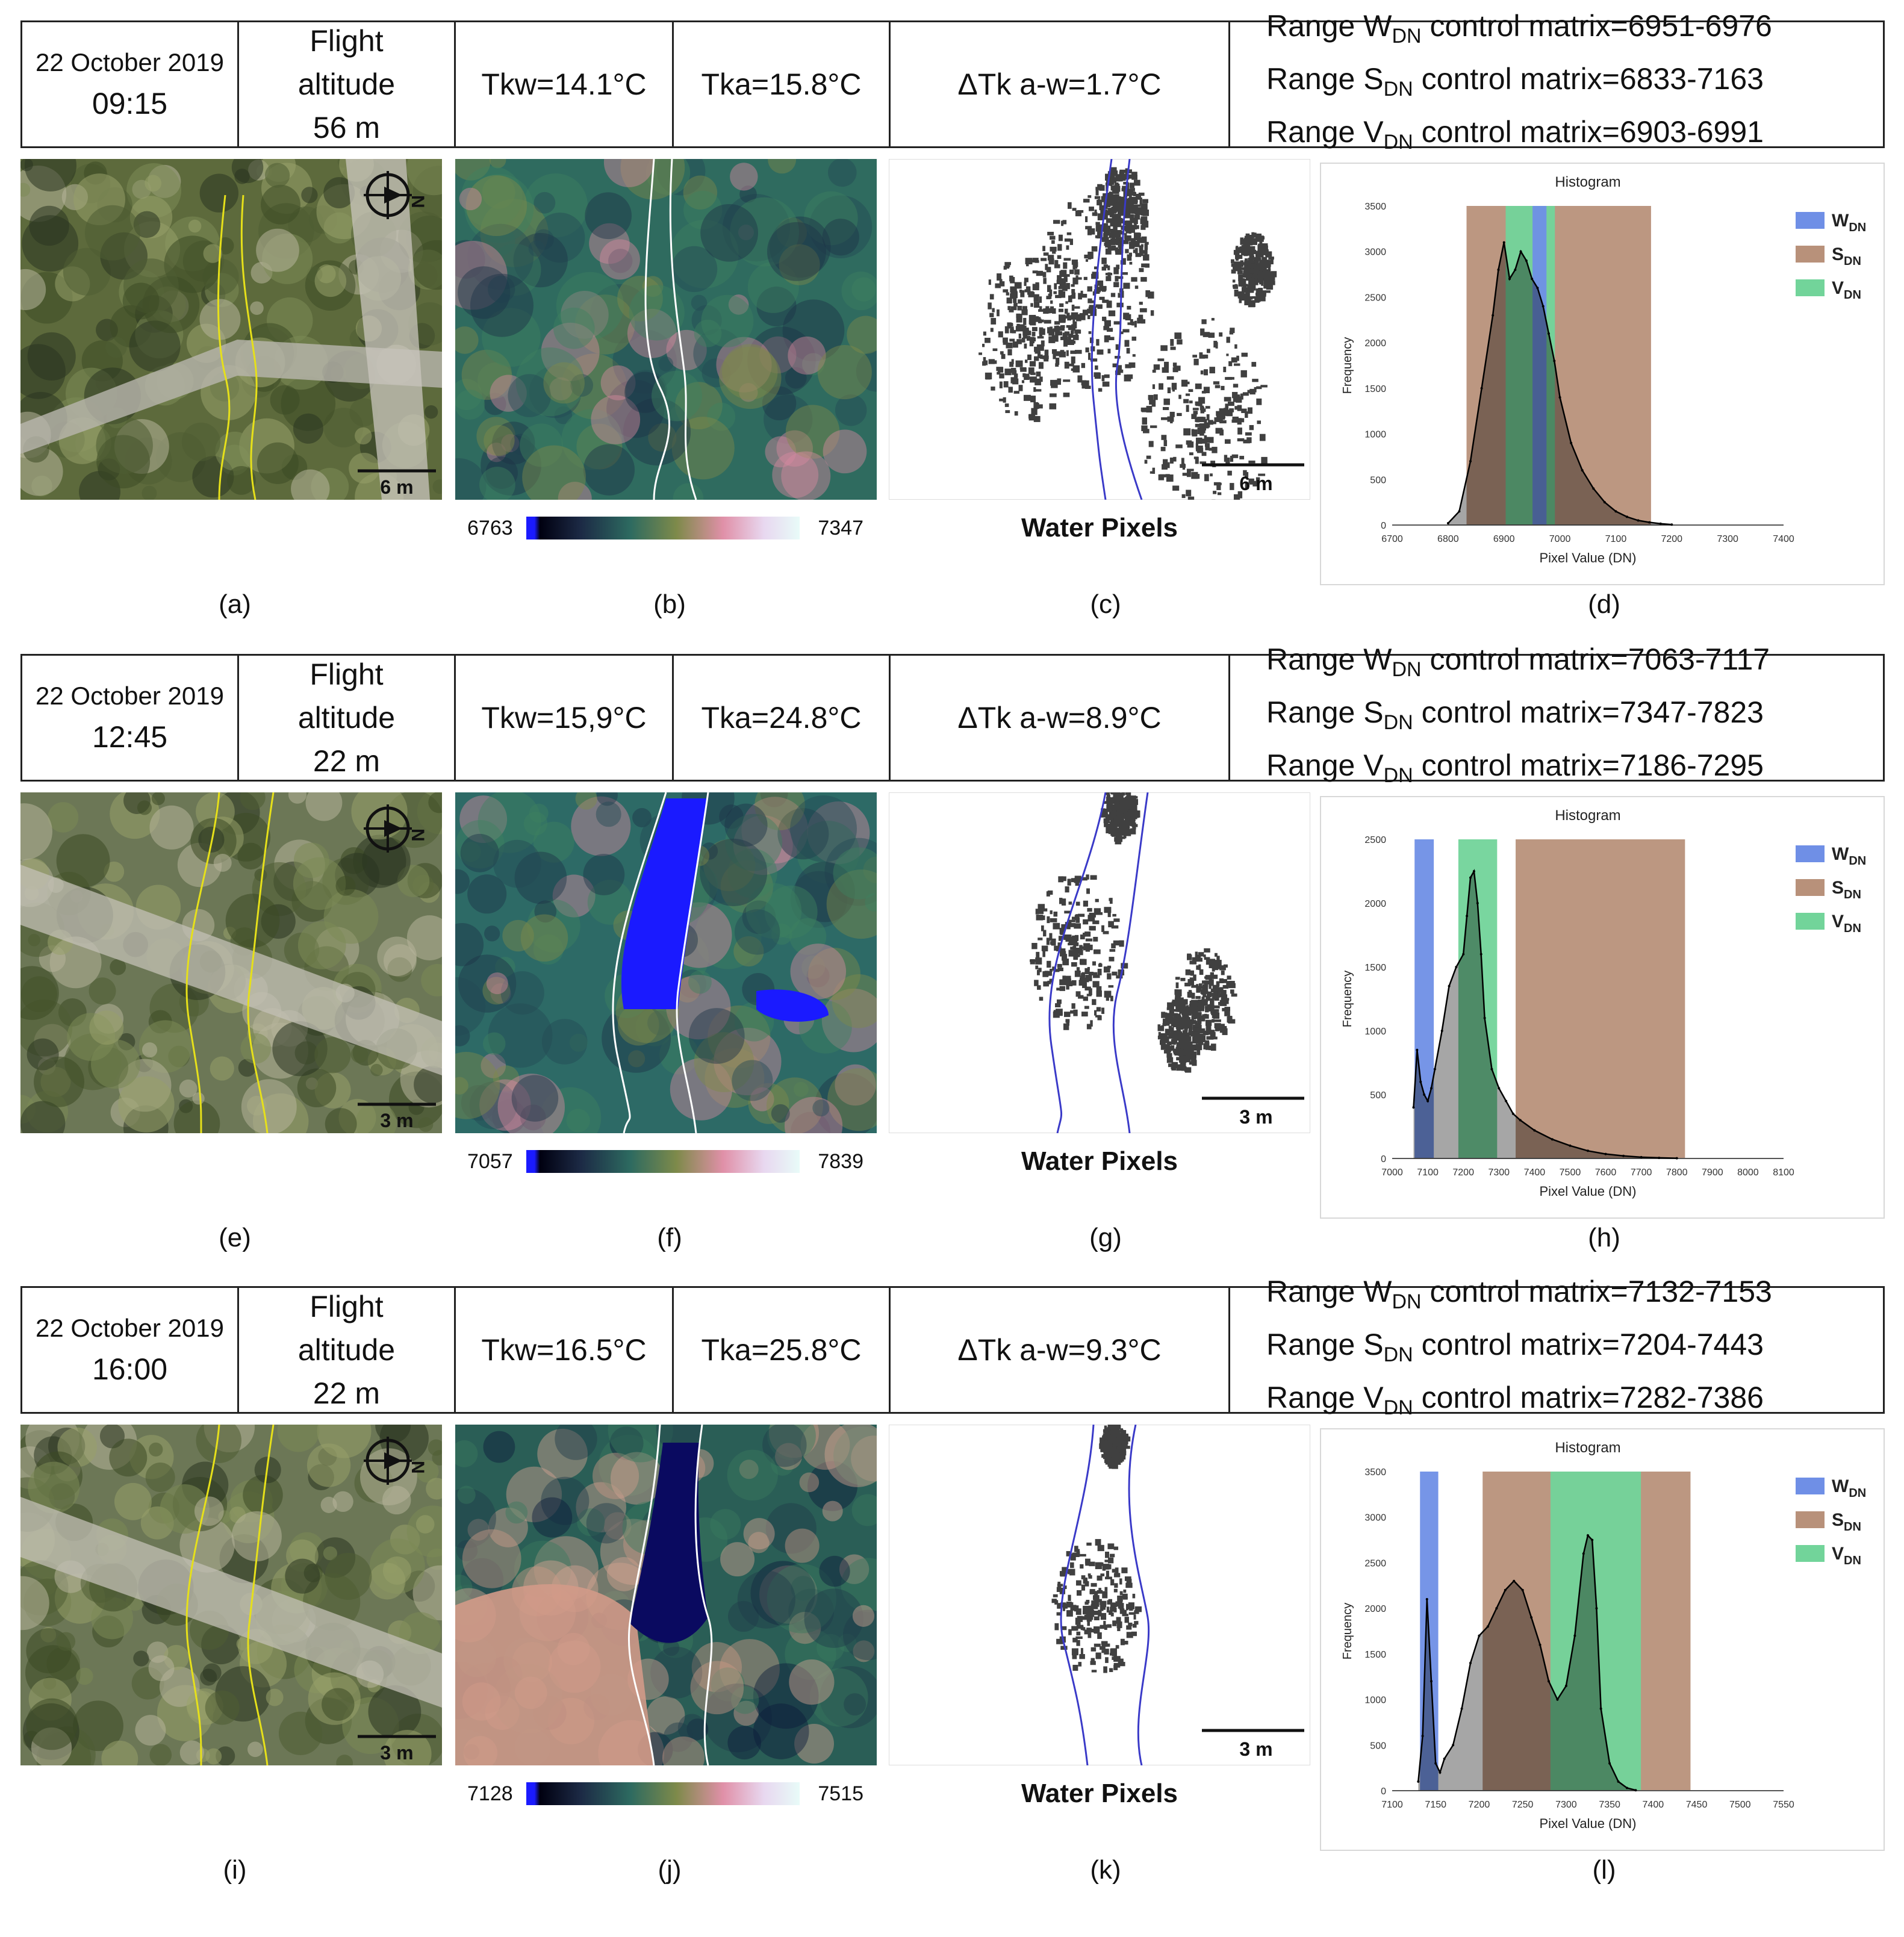  Describe the element at coordinates (1100, 1595) in the screenshot. I see `water-pixel-mask: 3 m` at that location.